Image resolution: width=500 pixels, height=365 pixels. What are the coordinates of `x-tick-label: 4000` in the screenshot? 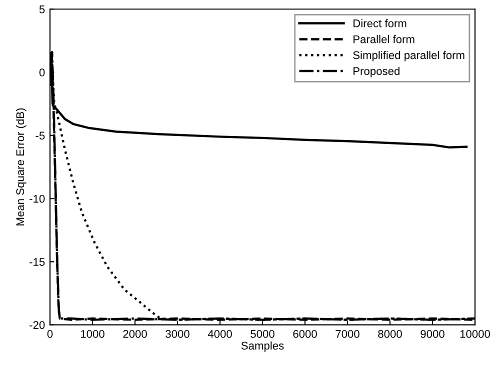 It's located at (220, 334).